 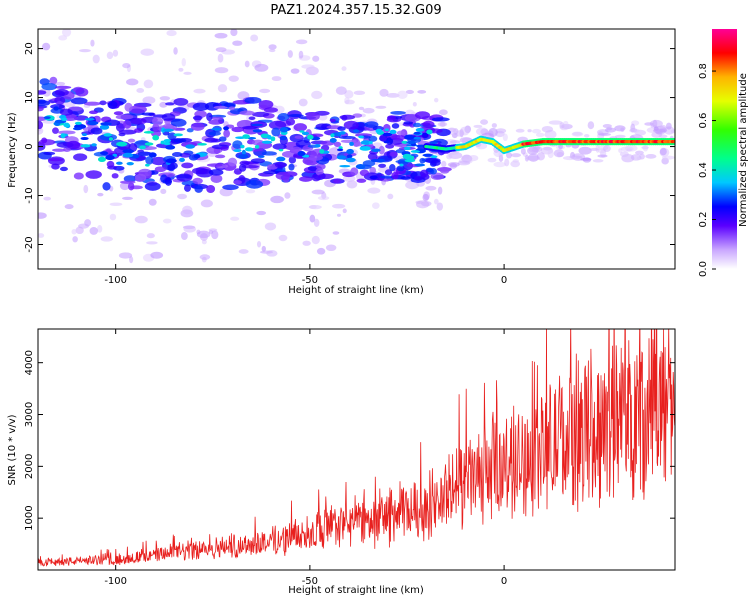 What do you see at coordinates (29, 466) in the screenshot?
I see `y-tick-label: 2000` at bounding box center [29, 466].